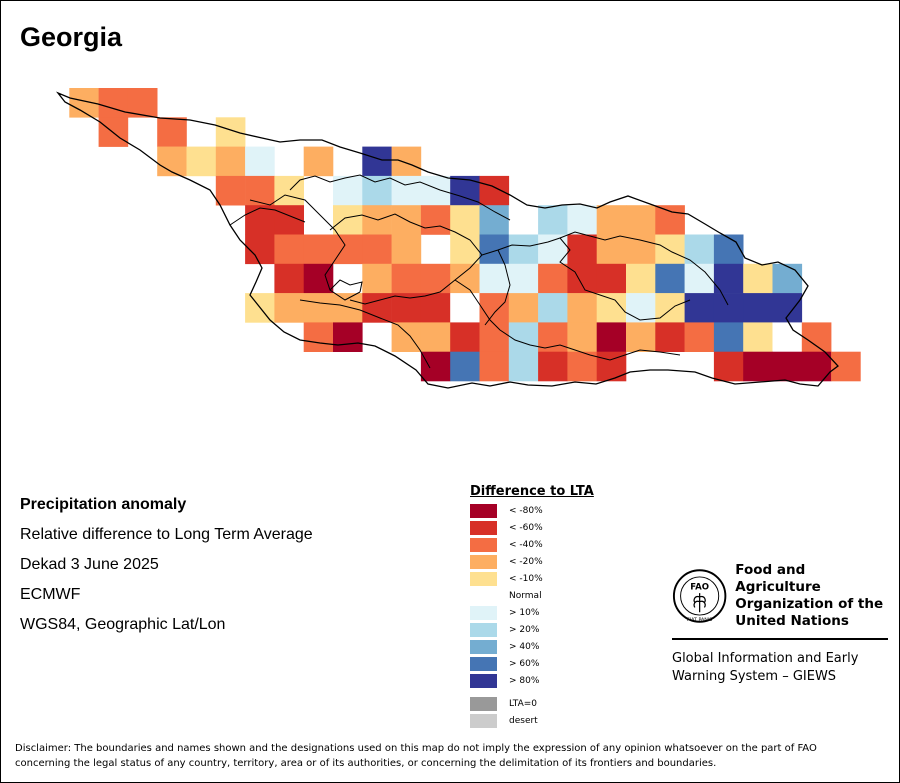 Image resolution: width=900 pixels, height=783 pixels. I want to click on legend-extra-row: LTA=0, so click(532, 703).